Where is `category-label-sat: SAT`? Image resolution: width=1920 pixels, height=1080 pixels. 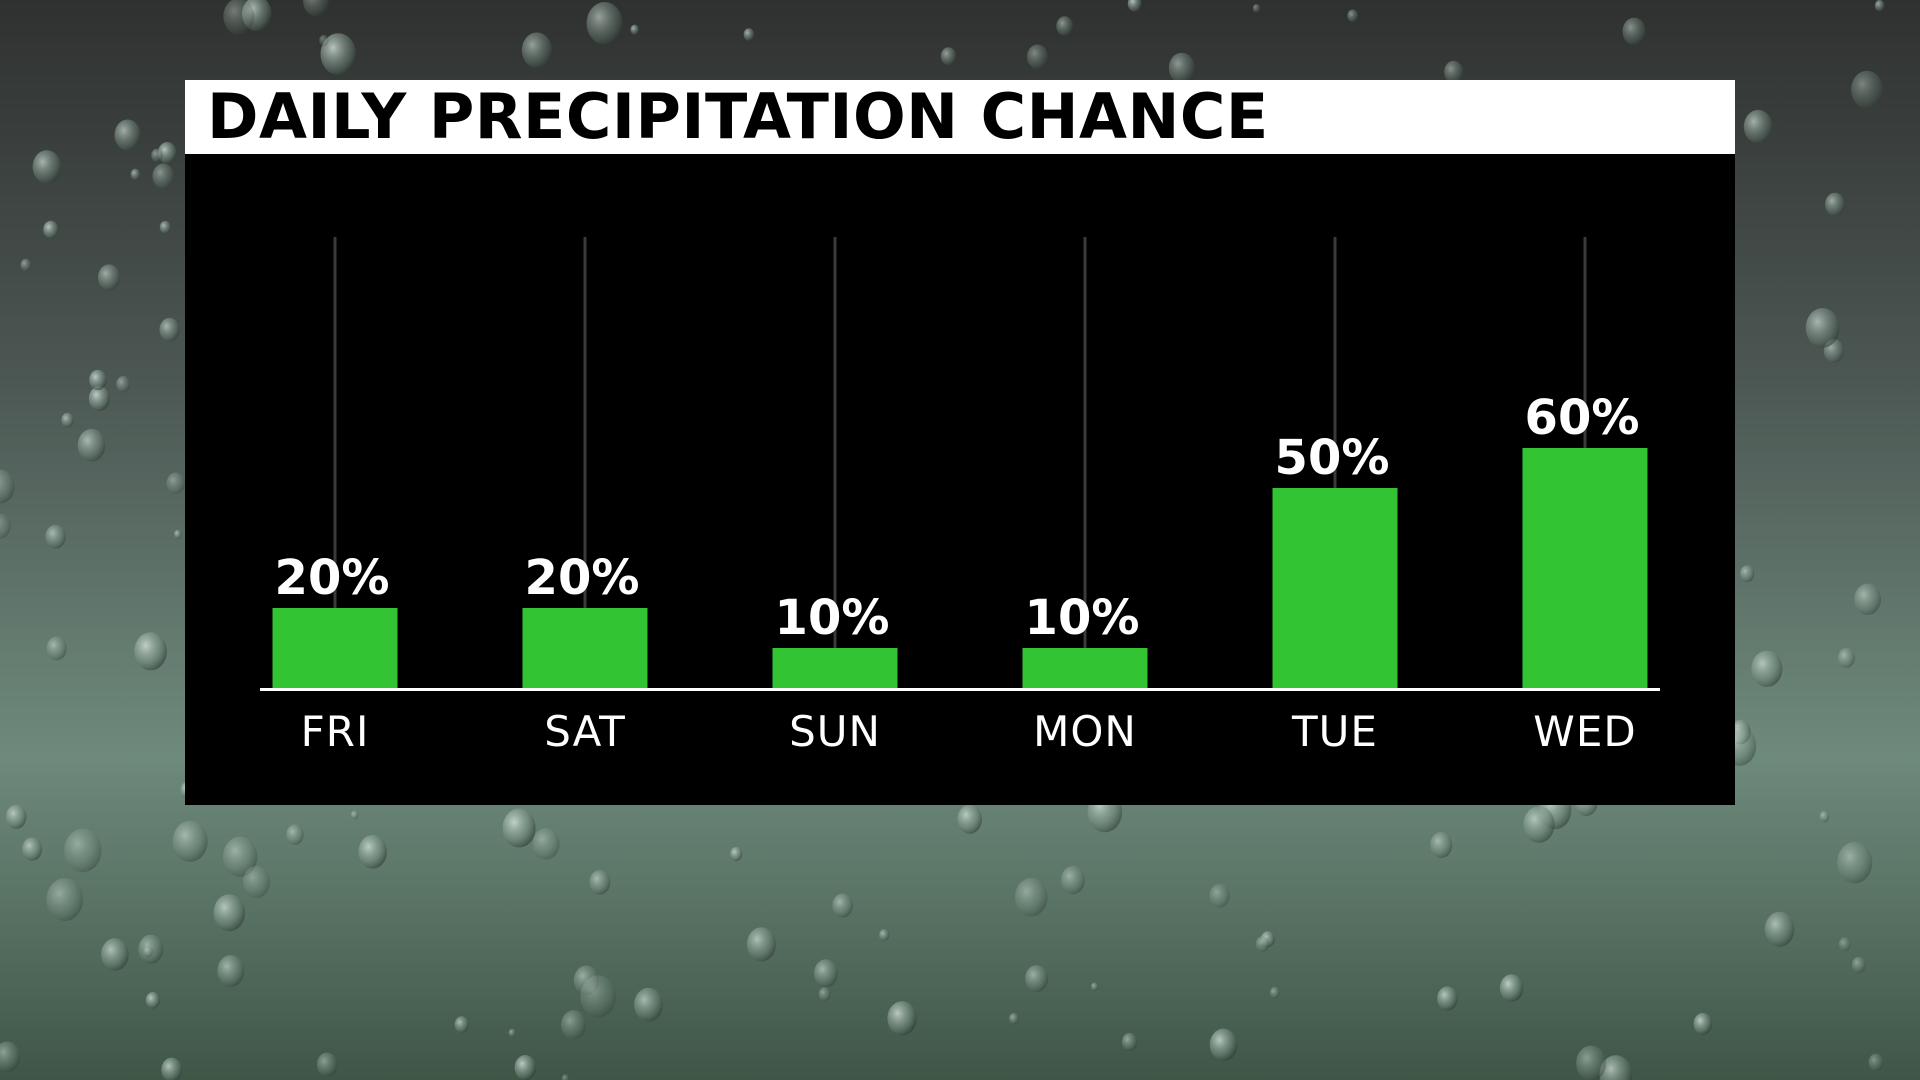
category-label-sat: SAT is located at coordinates (585, 731).